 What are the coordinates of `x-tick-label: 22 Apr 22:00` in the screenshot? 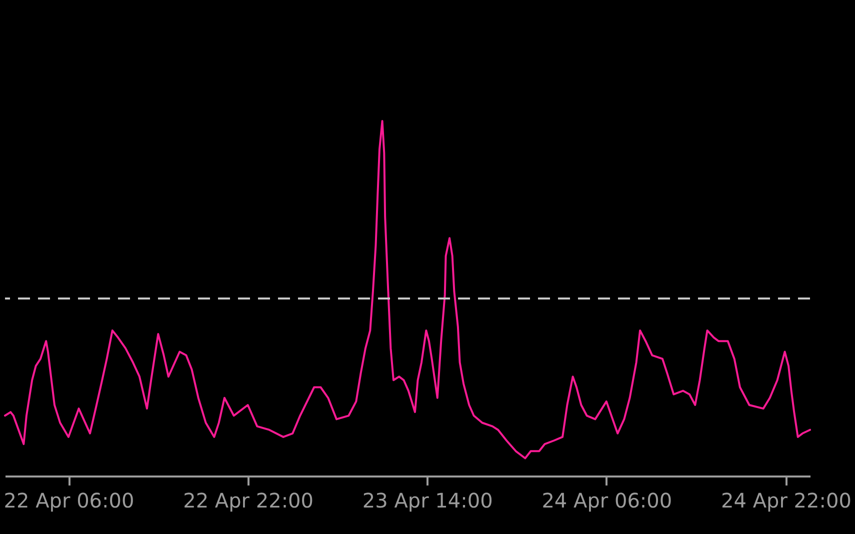 It's located at (248, 500).